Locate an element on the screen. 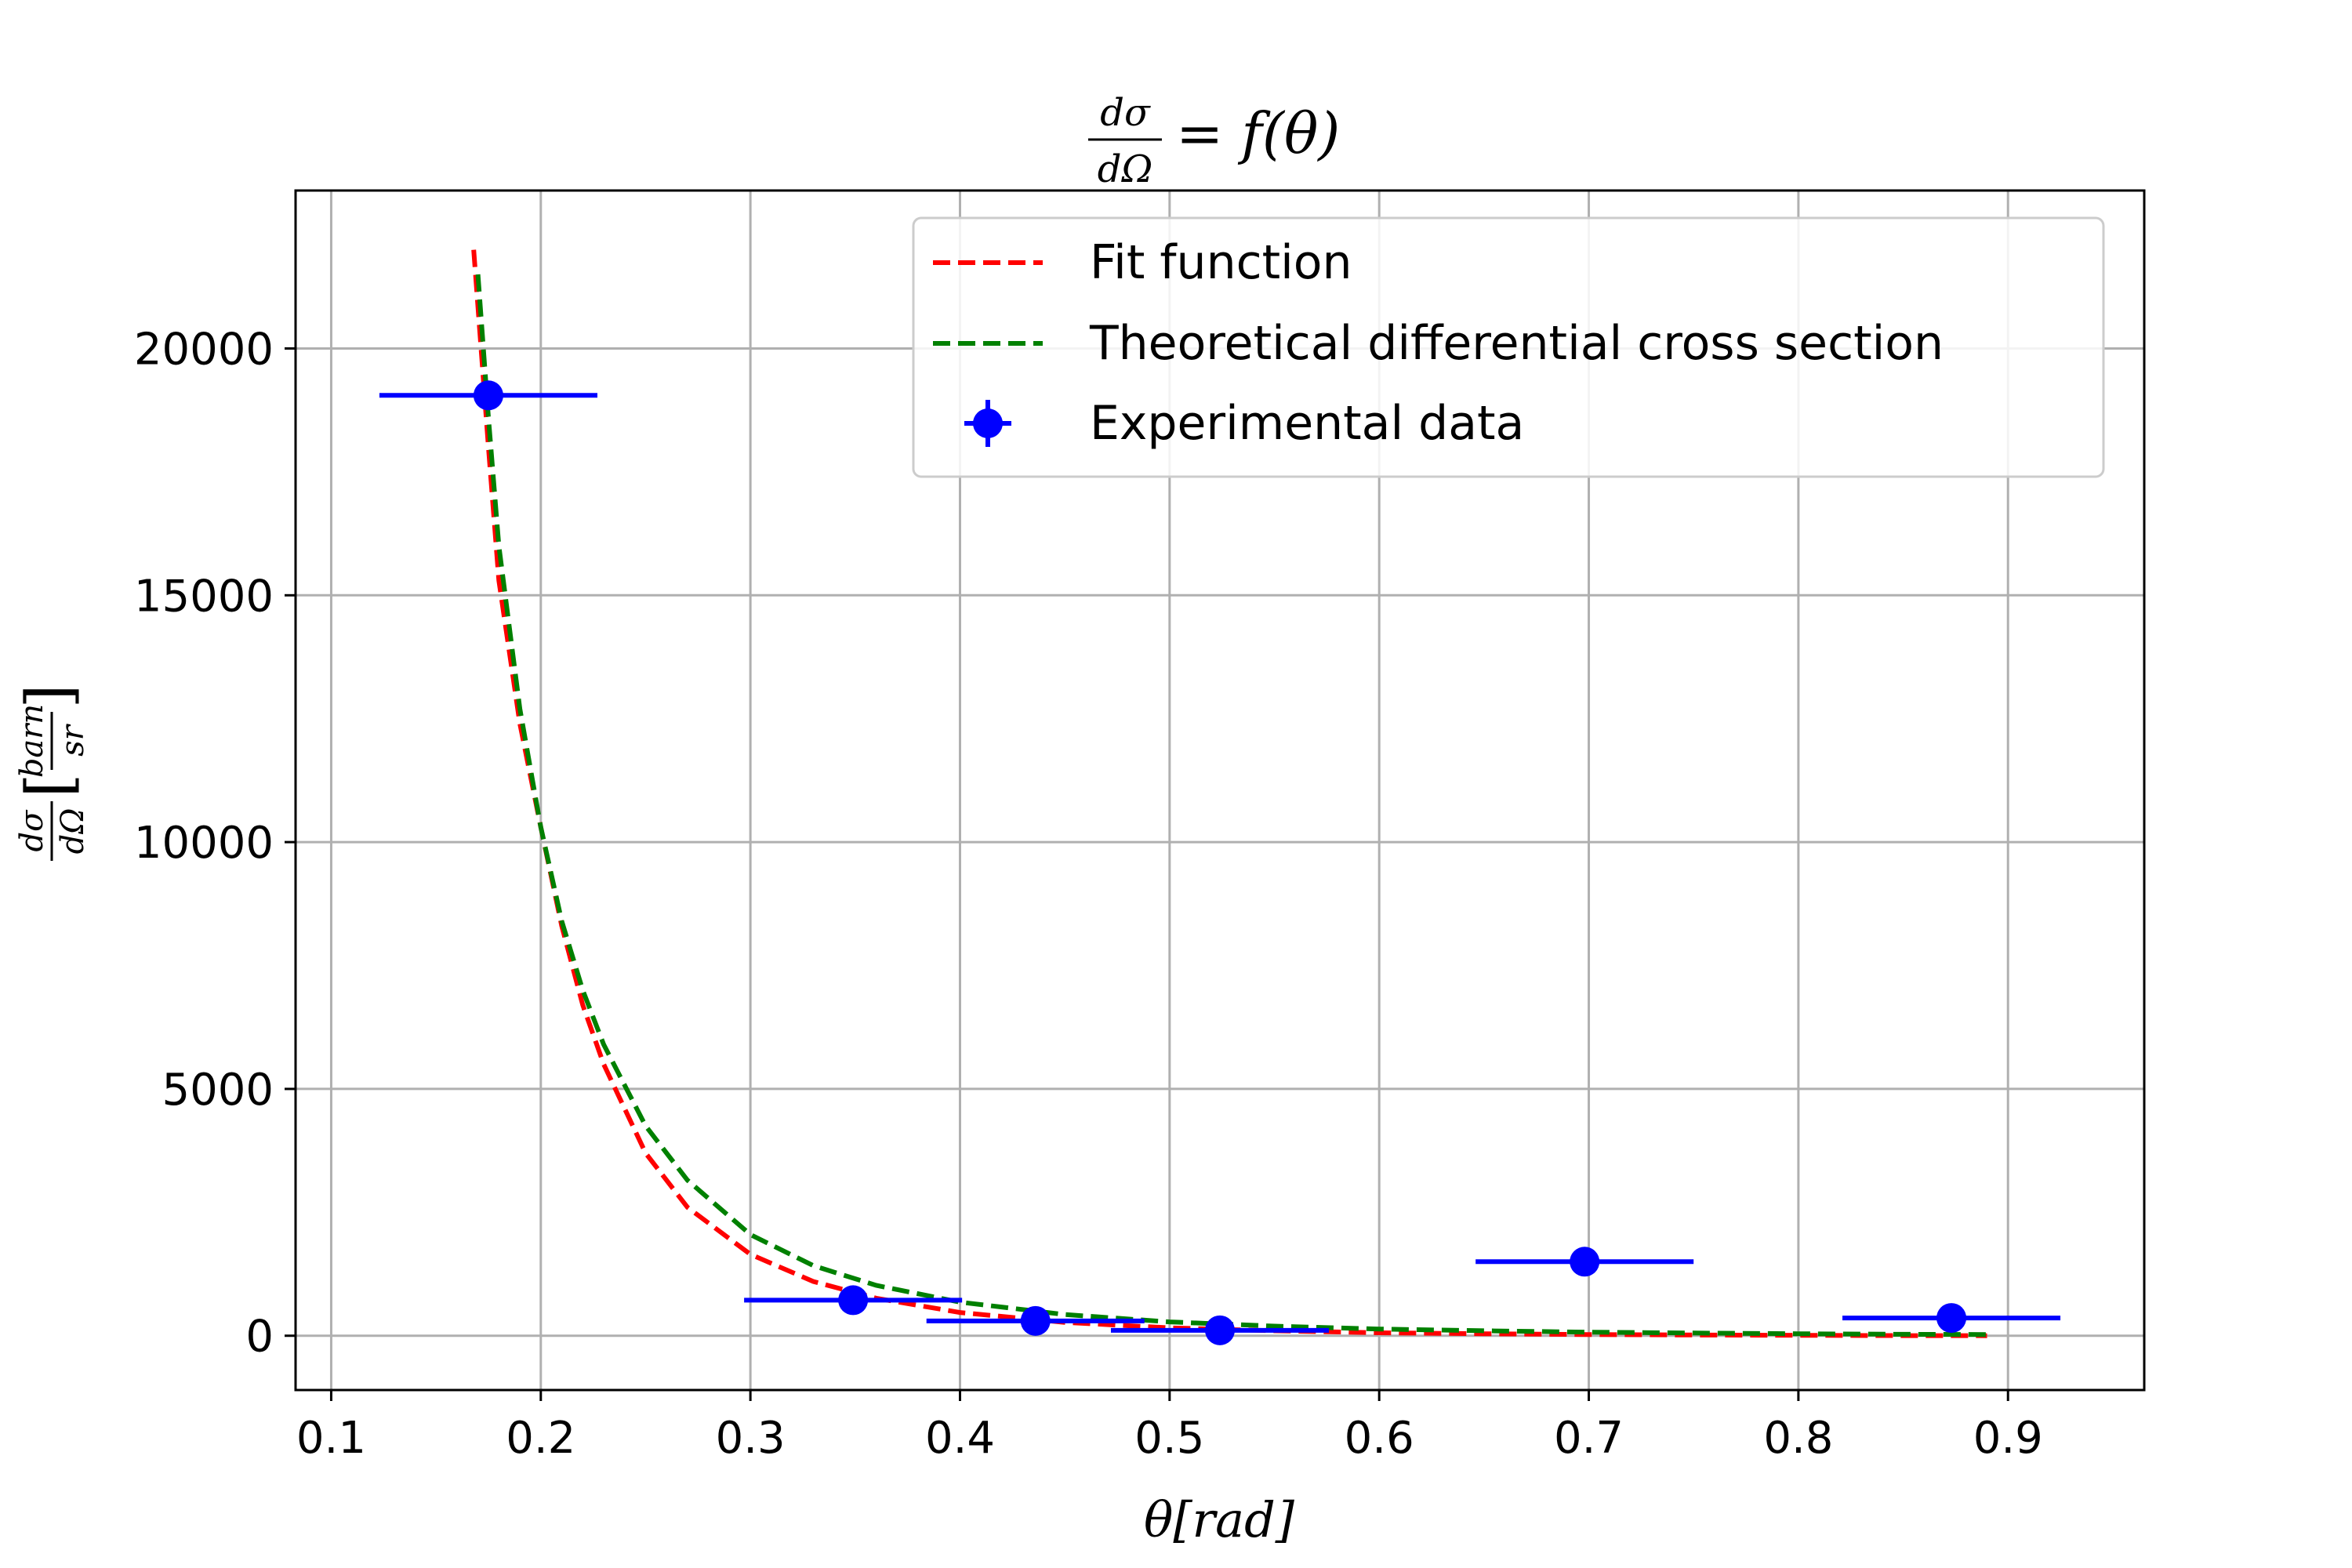 Image resolution: width=2352 pixels, height=1568 pixels. x-tick-label: 0.8 is located at coordinates (1798, 1438).